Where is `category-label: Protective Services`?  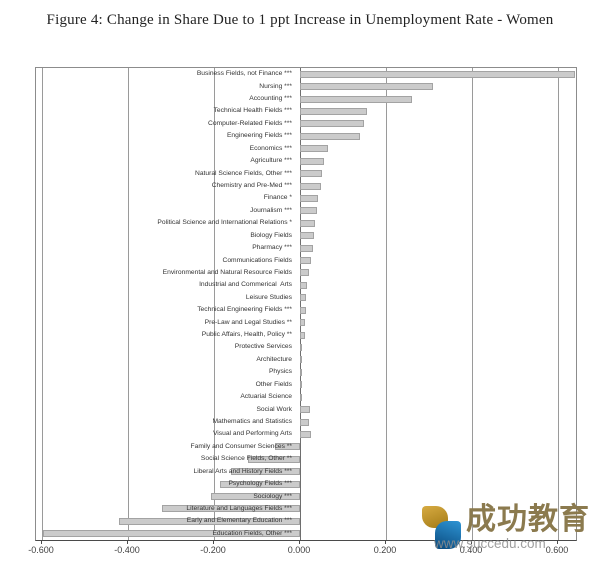 category-label: Protective Services is located at coordinates (263, 347).